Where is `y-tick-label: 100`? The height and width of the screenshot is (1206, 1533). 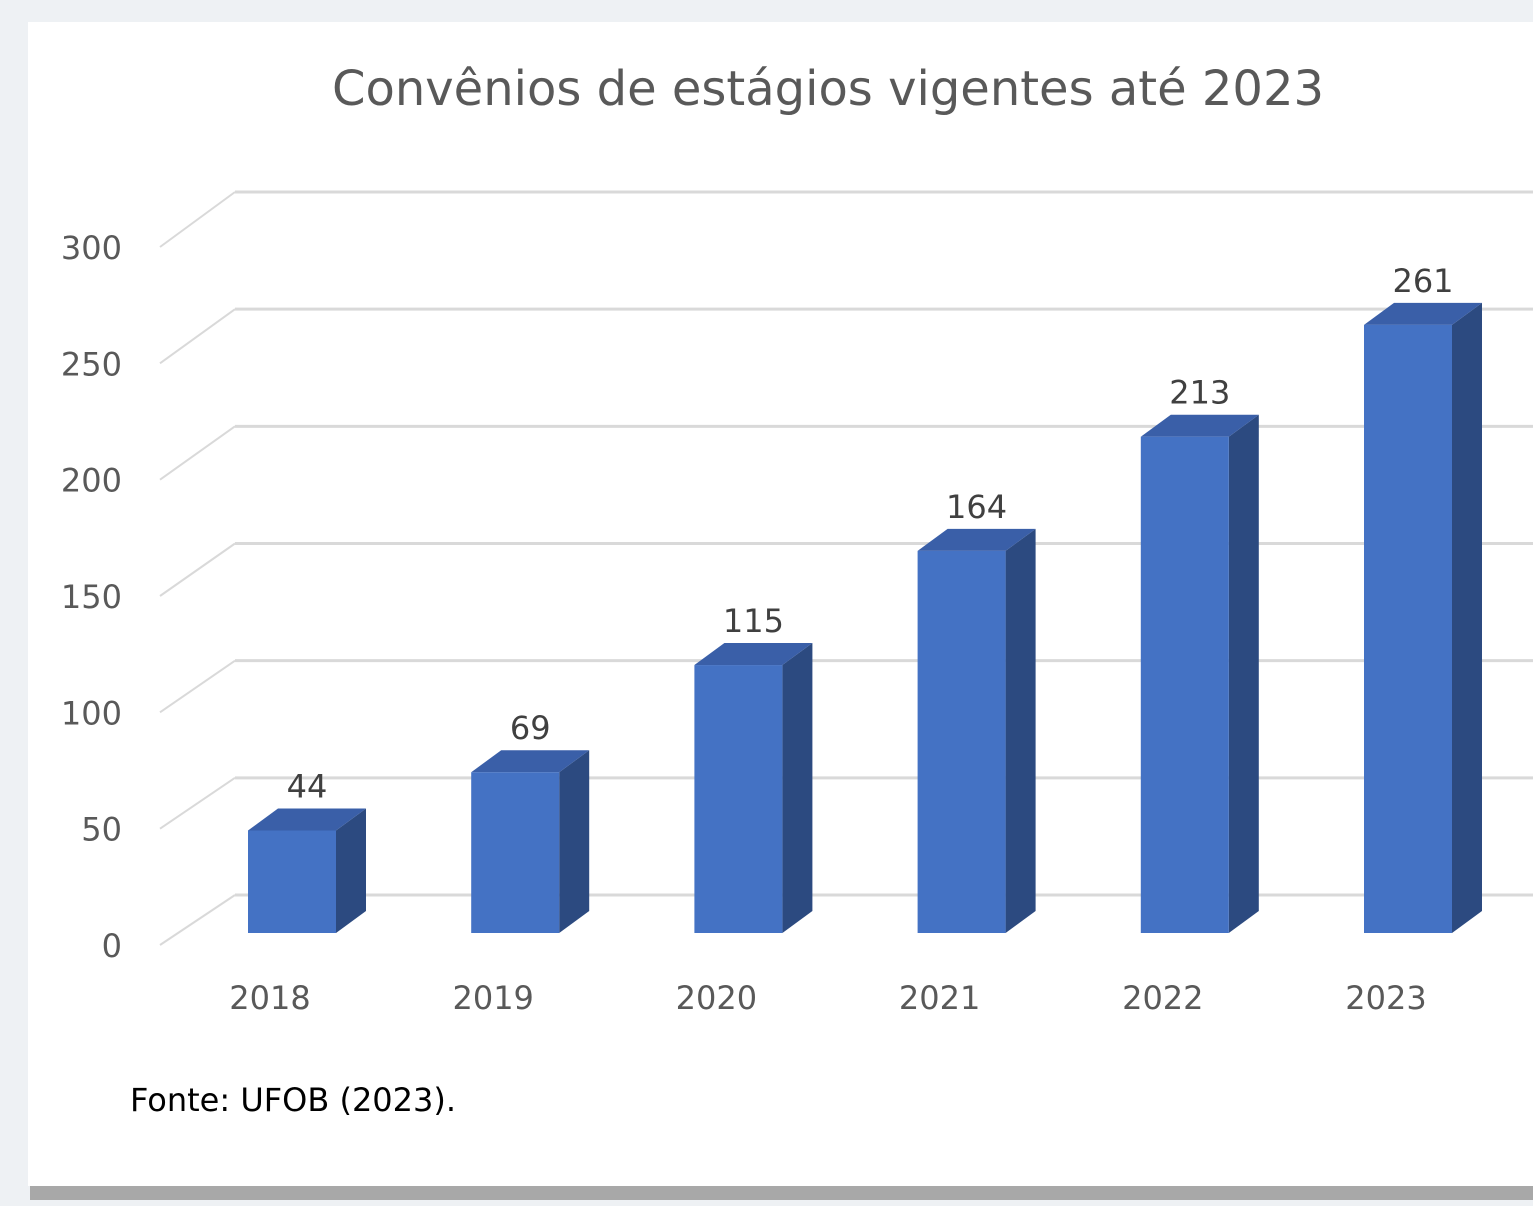
y-tick-label: 100 is located at coordinates (91, 713).